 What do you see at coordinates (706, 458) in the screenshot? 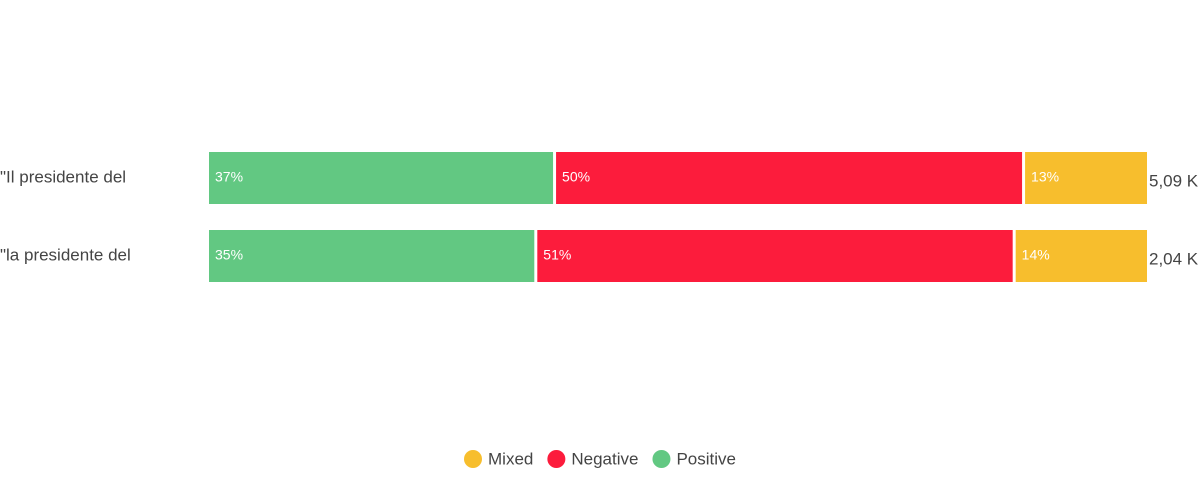
I see `legend-label: Positive` at bounding box center [706, 458].